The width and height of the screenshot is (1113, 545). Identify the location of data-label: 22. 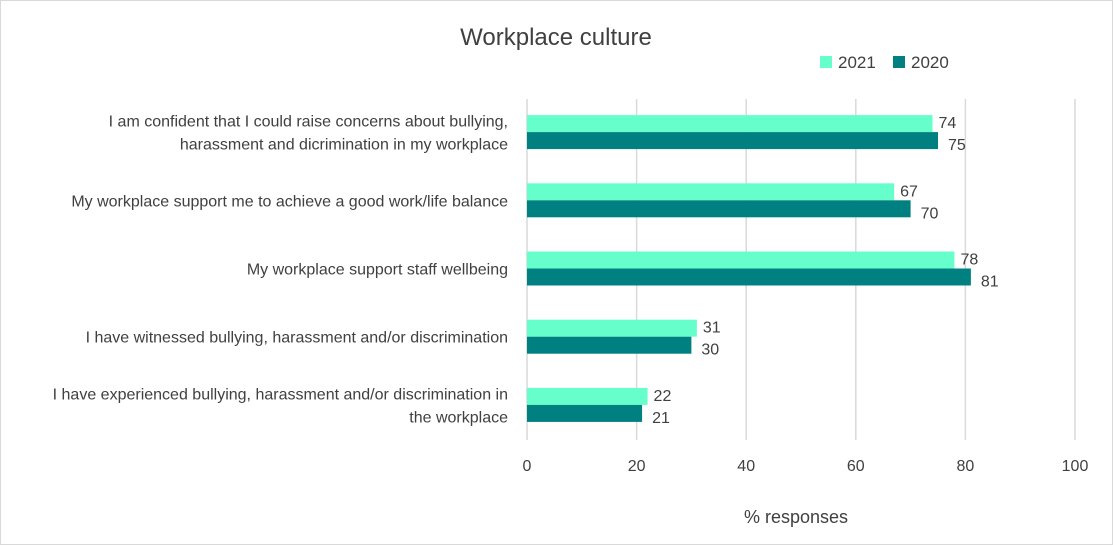
(663, 396).